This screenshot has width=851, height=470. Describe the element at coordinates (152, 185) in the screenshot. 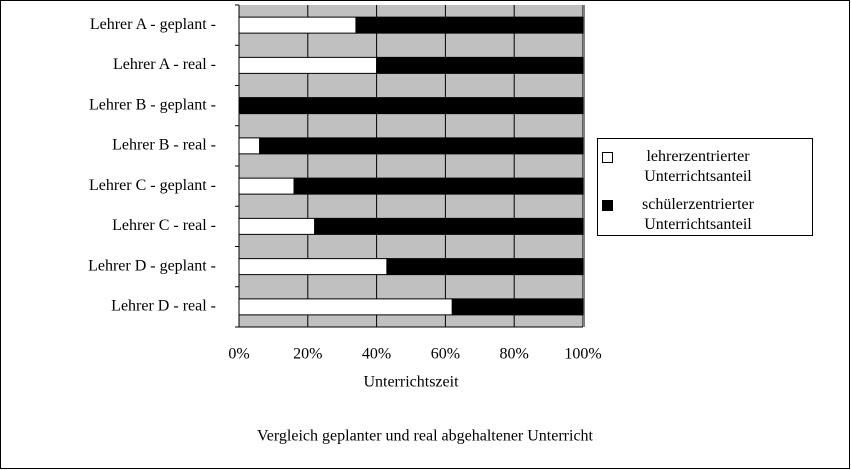

I see `y-tick-label: Lehrer C - geplant -` at that location.